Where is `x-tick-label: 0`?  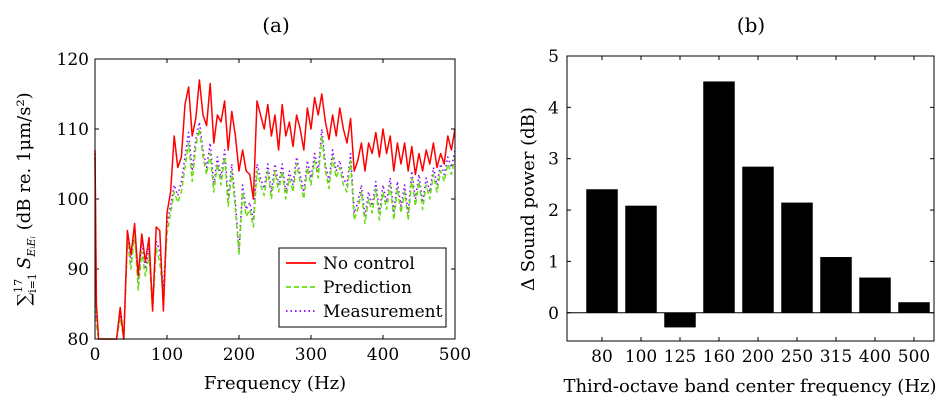 x-tick-label: 0 is located at coordinates (95, 355).